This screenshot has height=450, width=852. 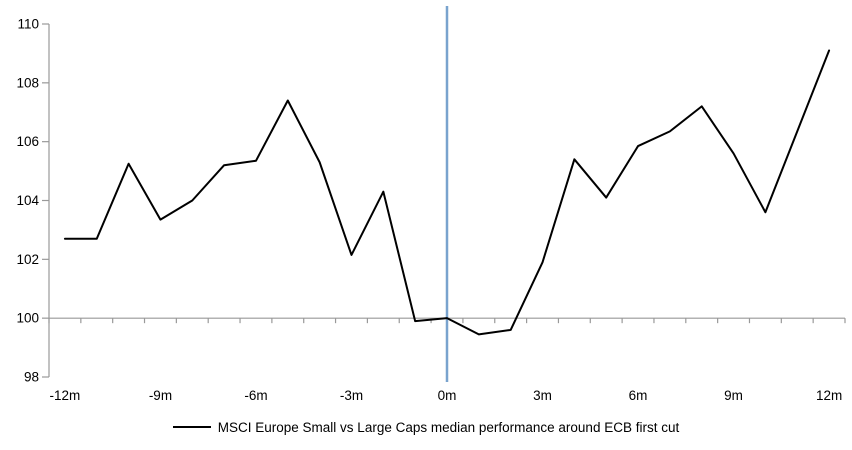 What do you see at coordinates (733, 395) in the screenshot?
I see `x-tick-label: 9m` at bounding box center [733, 395].